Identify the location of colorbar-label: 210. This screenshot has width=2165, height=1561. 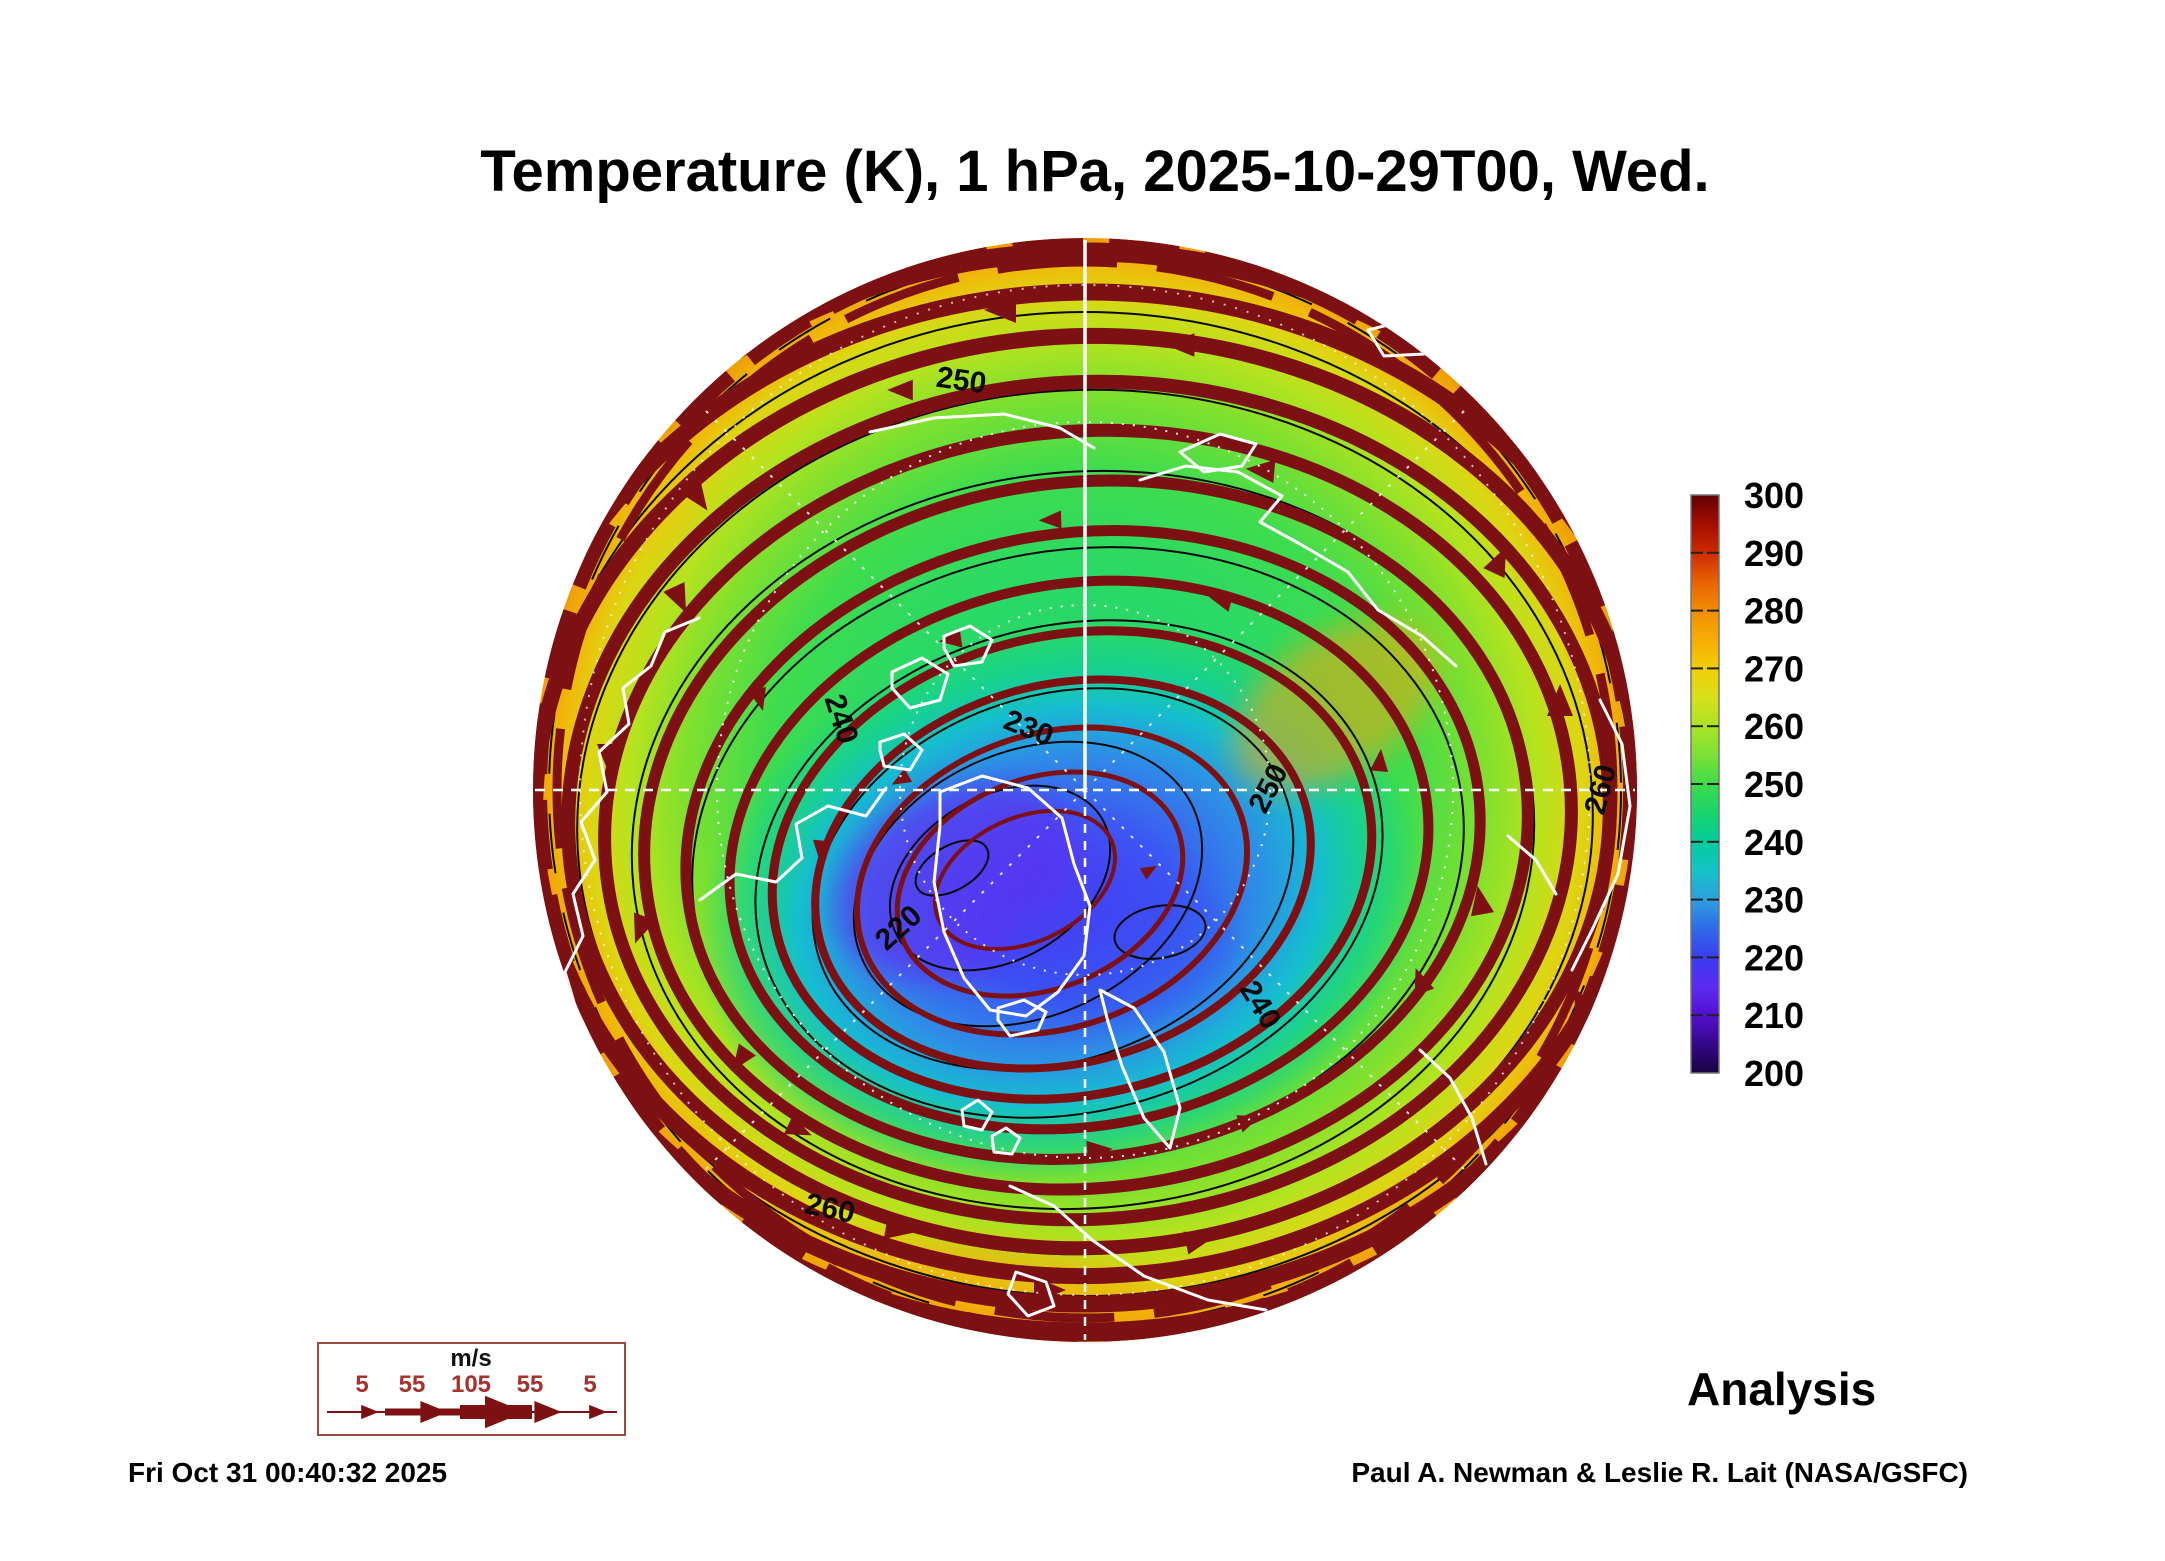
(1774, 1015).